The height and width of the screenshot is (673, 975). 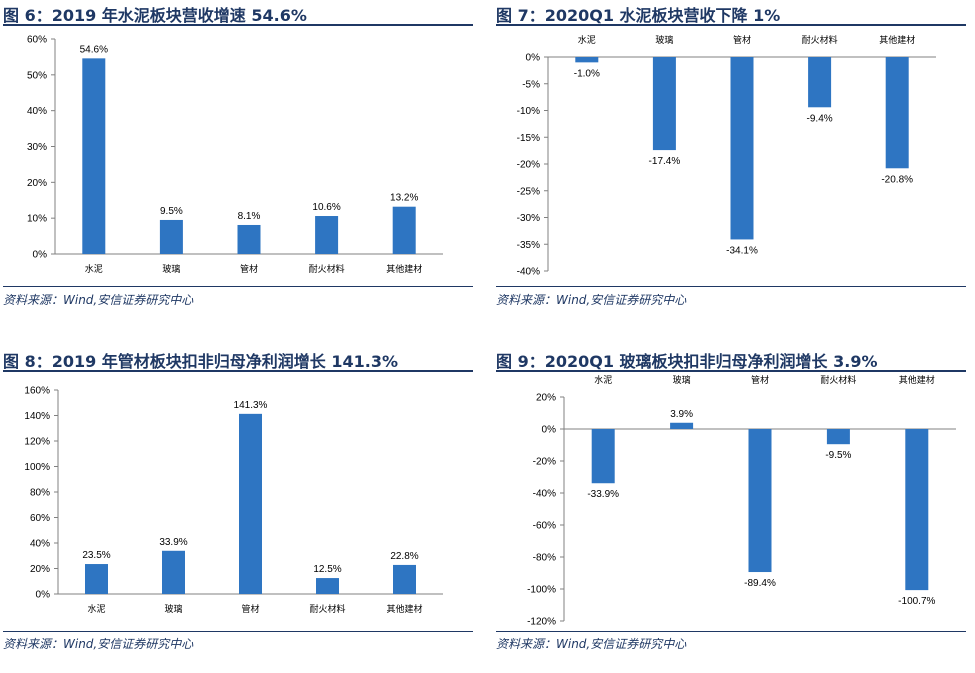 What do you see at coordinates (916, 601) in the screenshot?
I see `data-label: -100.7%` at bounding box center [916, 601].